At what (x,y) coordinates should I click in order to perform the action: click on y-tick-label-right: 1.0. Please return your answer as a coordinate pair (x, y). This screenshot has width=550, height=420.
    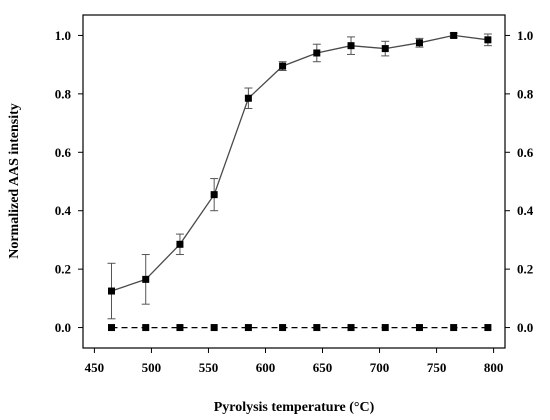
    Looking at the image, I should click on (525, 35).